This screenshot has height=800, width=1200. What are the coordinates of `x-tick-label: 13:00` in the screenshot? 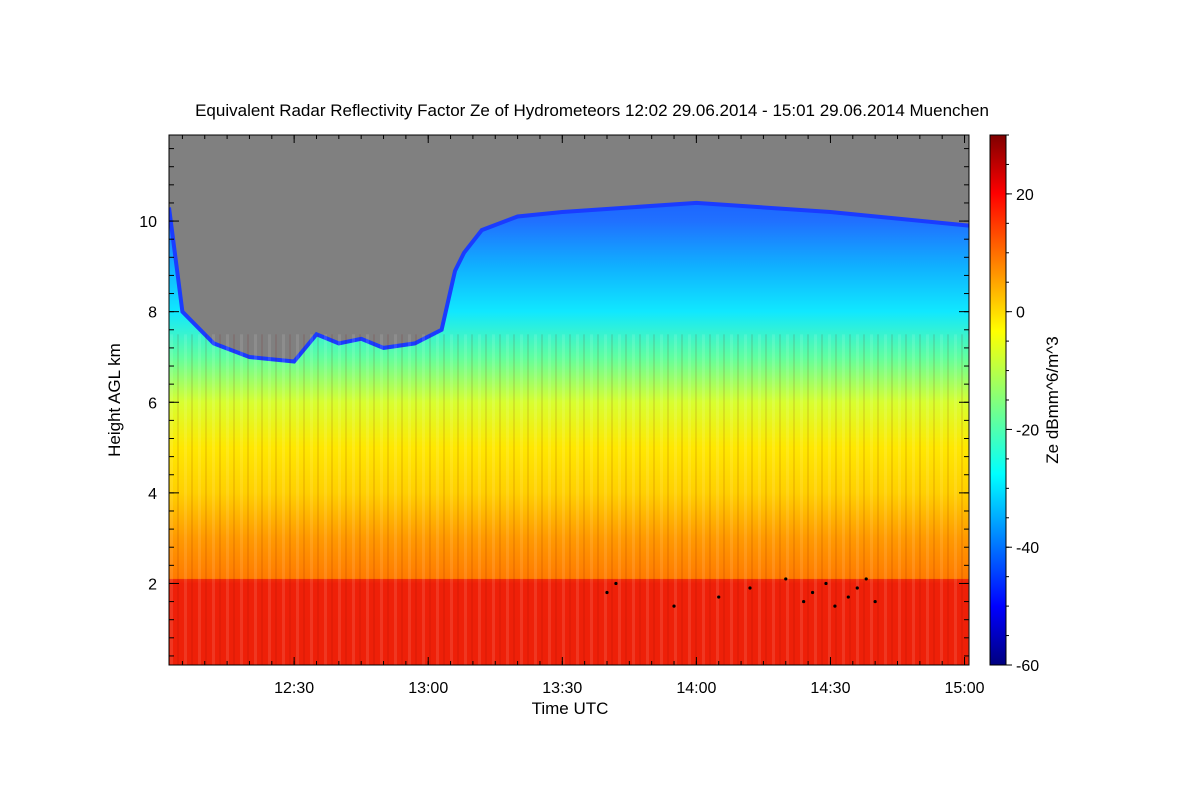 It's located at (428, 688).